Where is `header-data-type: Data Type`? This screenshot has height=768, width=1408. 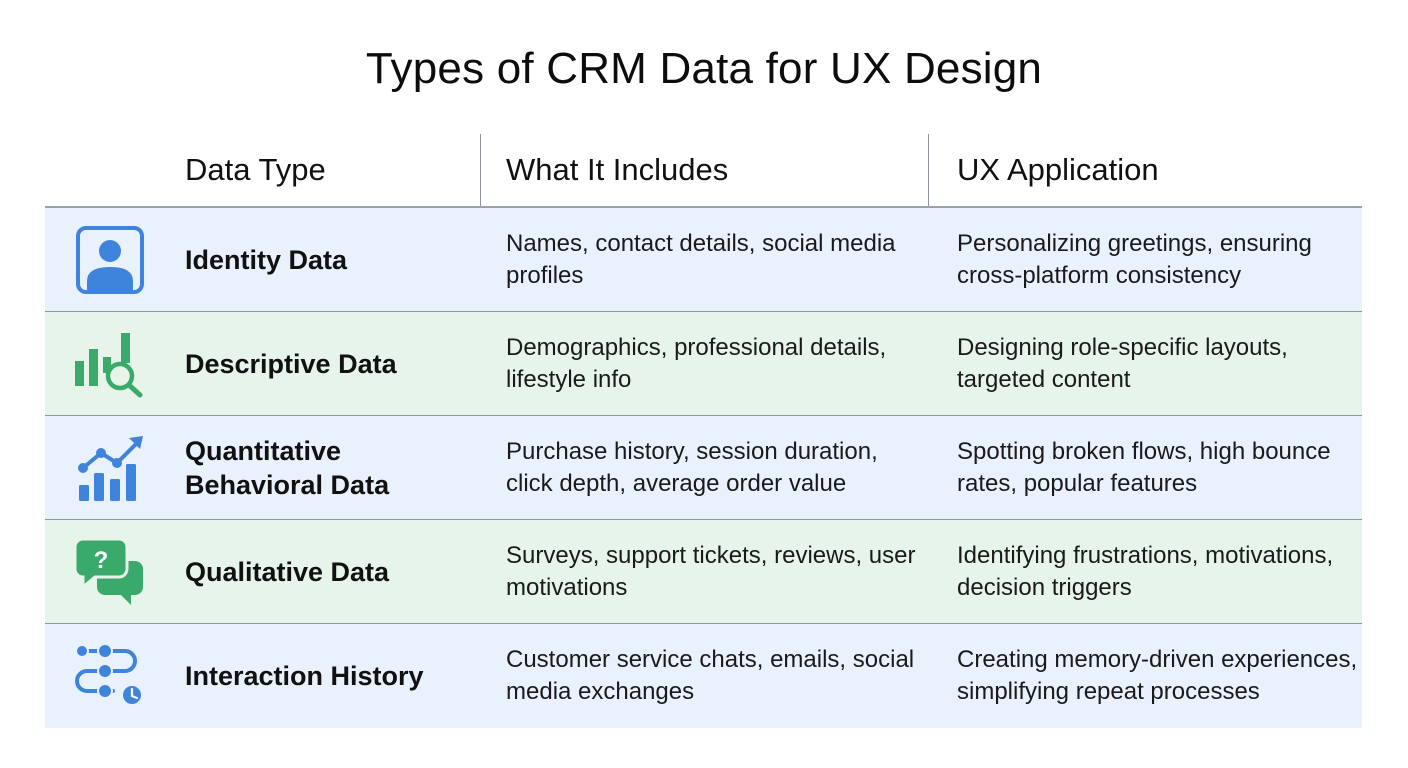
header-data-type: Data Type is located at coordinates (255, 169).